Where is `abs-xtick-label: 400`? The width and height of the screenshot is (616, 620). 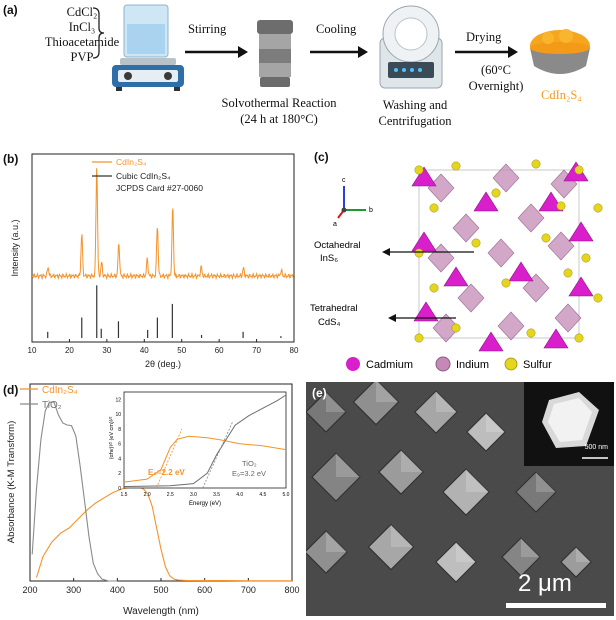
abs-xtick-label: 400 is located at coordinates (117, 590).